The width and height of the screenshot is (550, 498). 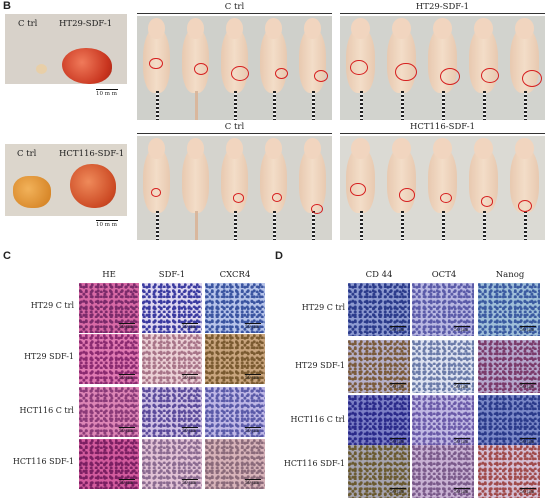 I want to click on panel-b-label: B, so click(x=7, y=6).